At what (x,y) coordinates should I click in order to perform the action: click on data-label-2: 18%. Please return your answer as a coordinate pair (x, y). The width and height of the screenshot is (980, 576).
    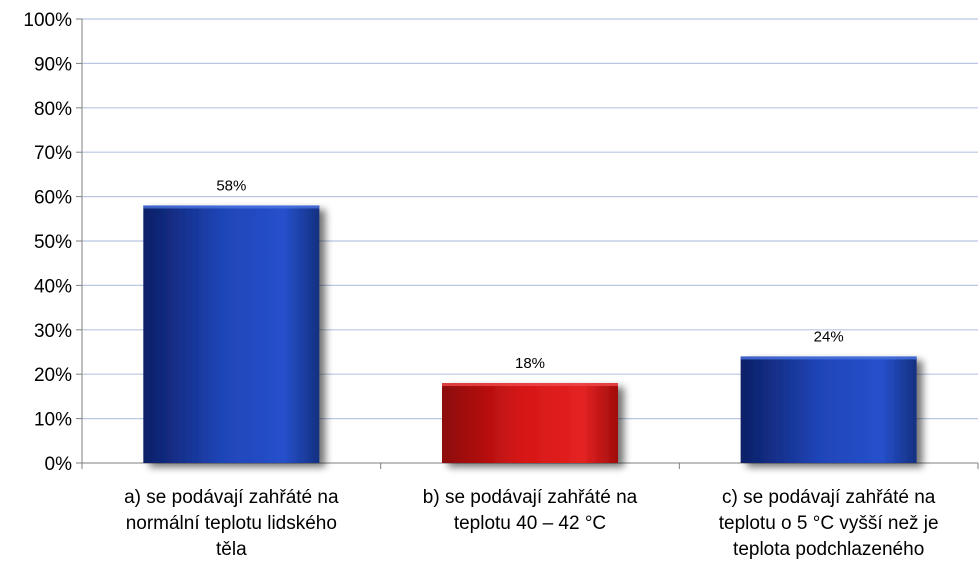
    Looking at the image, I should click on (530, 363).